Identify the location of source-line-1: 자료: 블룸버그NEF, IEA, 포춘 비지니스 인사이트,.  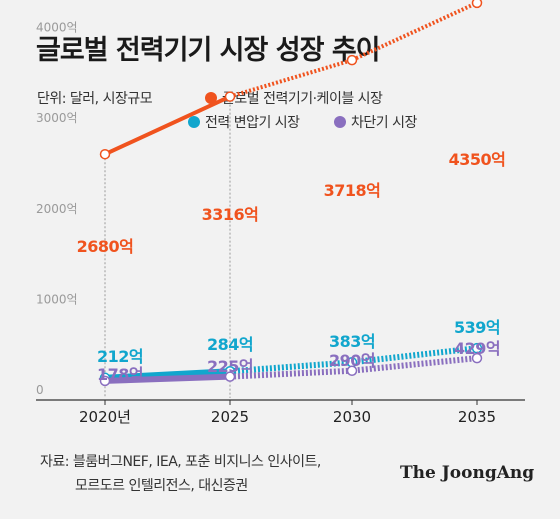
(180, 462).